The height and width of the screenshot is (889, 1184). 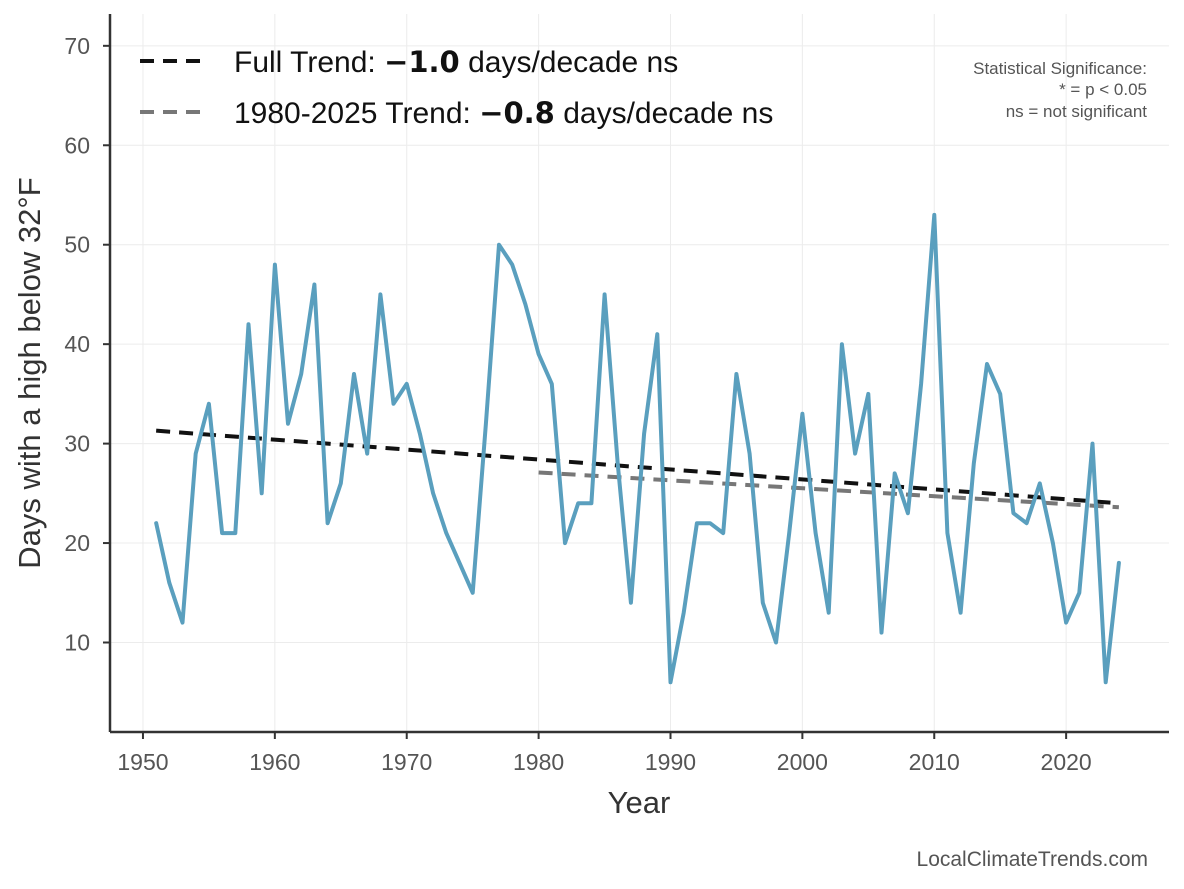 What do you see at coordinates (639, 802) in the screenshot?
I see `x-axis-title: Year` at bounding box center [639, 802].